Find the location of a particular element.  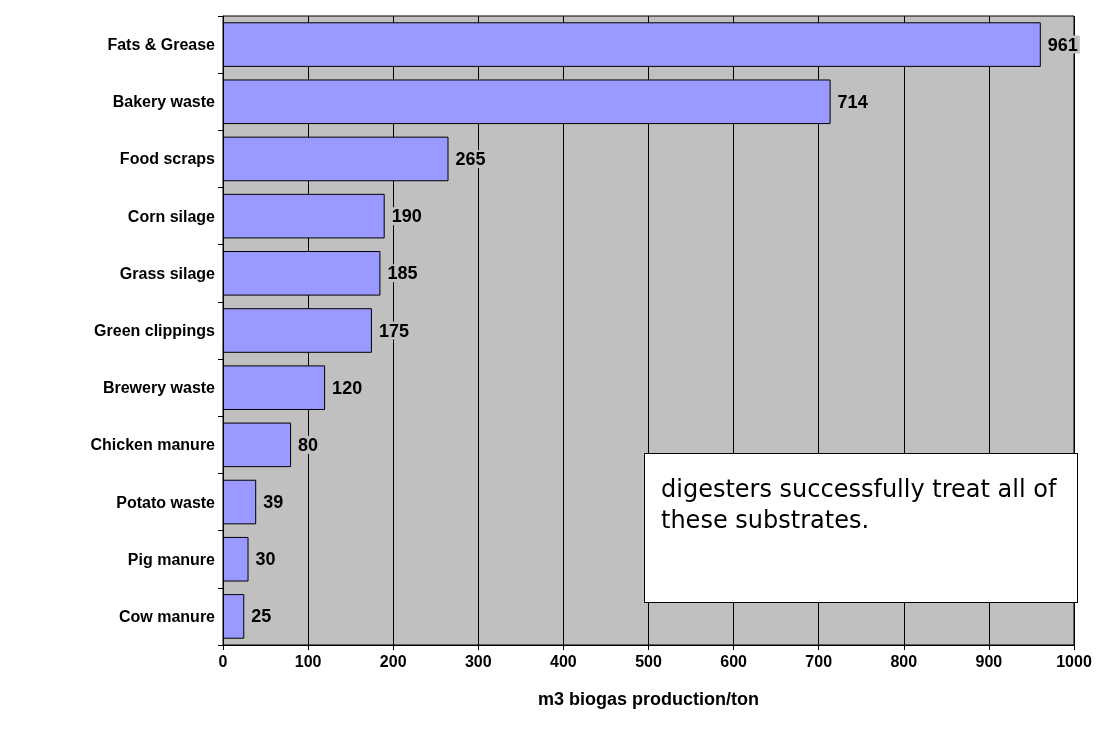

note-box: digesters successfully treat all of these substrates. is located at coordinates (861, 528).